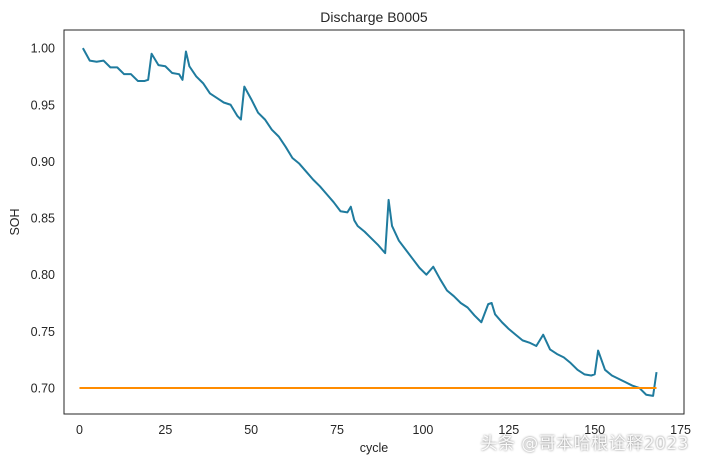 The width and height of the screenshot is (701, 464). I want to click on y-tick-label: 0.90, so click(43, 162).